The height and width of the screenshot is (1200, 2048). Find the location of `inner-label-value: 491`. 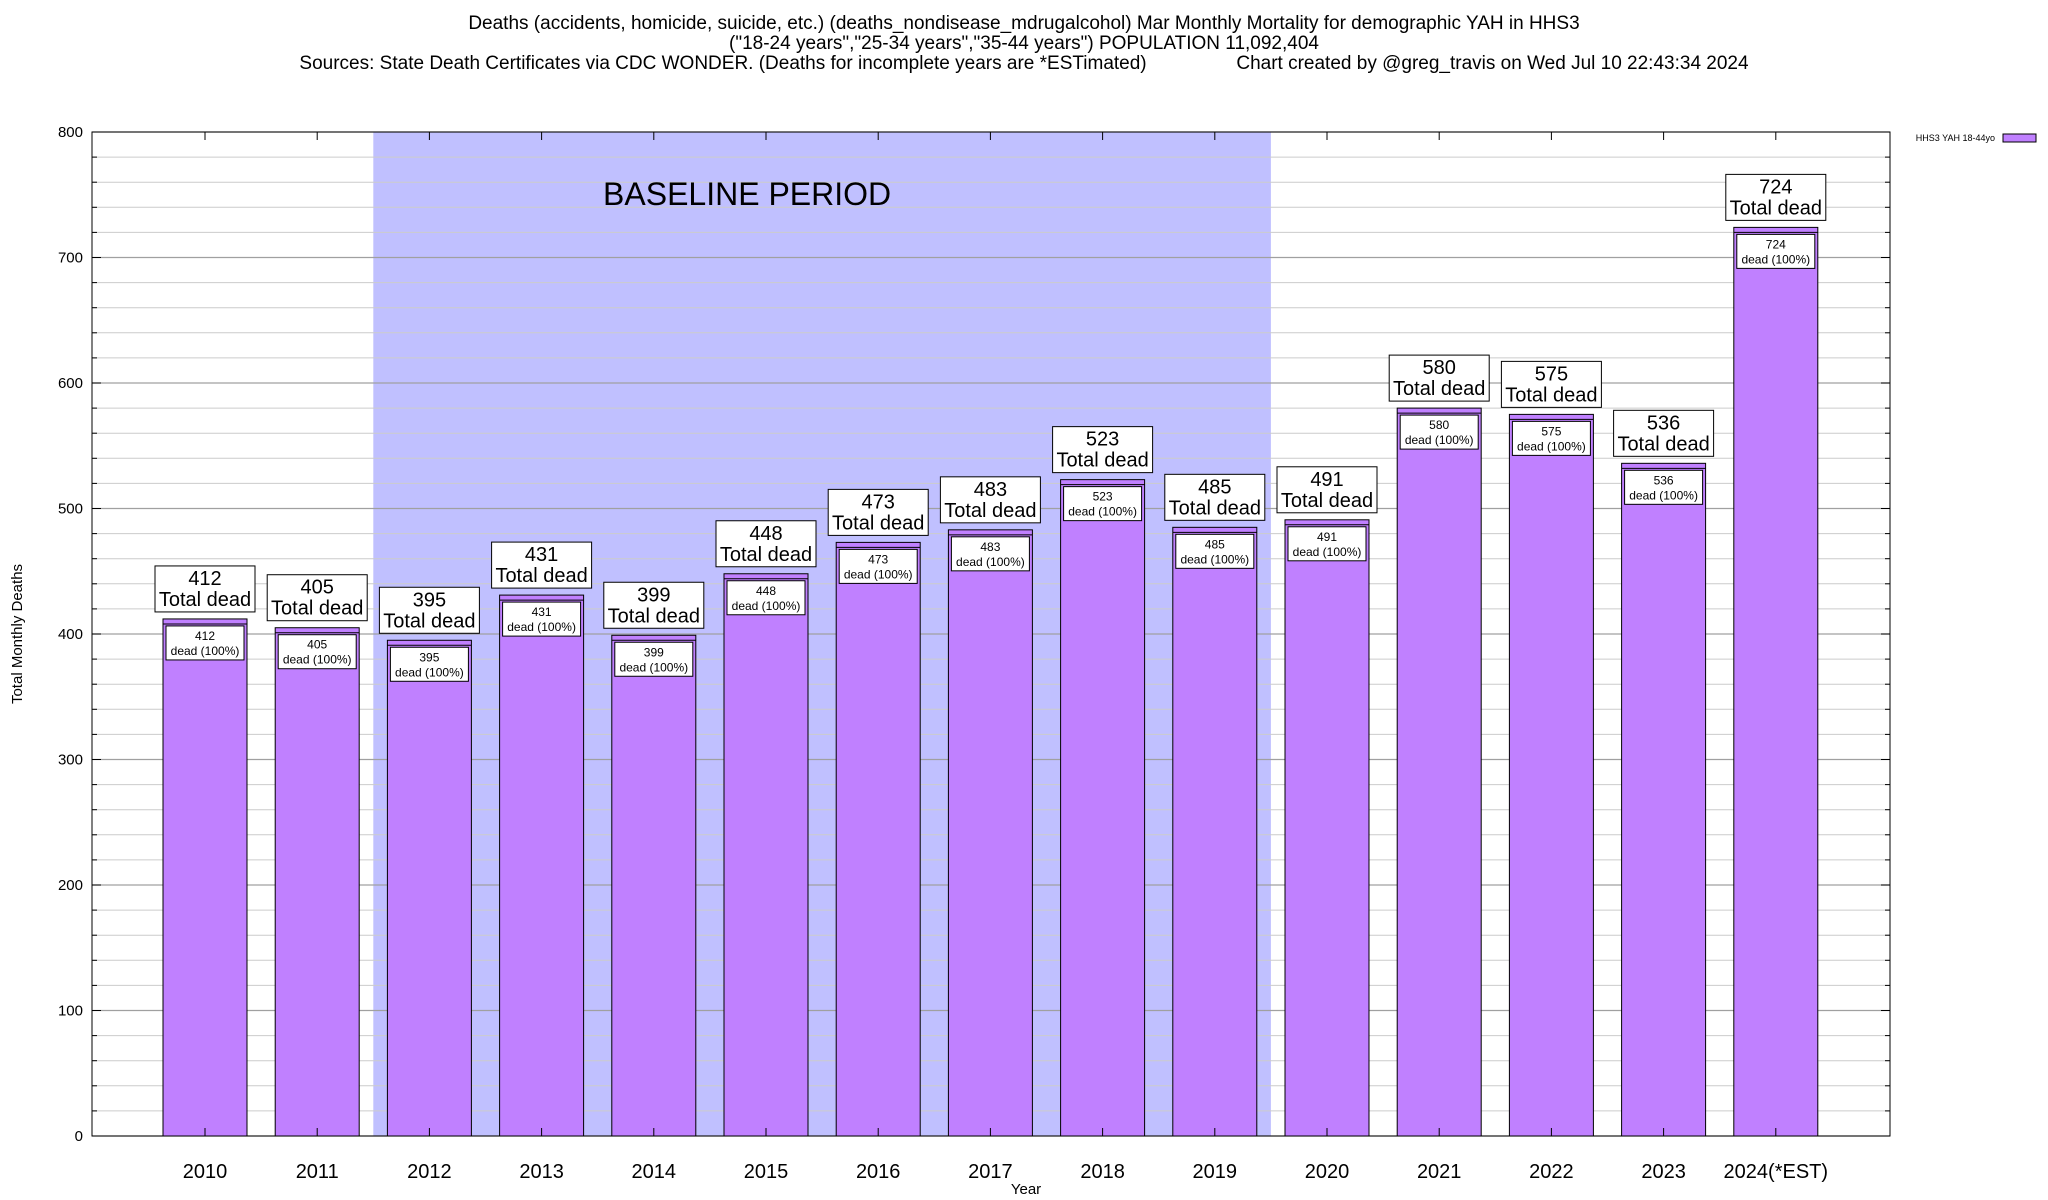

inner-label-value: 491 is located at coordinates (1327, 537).